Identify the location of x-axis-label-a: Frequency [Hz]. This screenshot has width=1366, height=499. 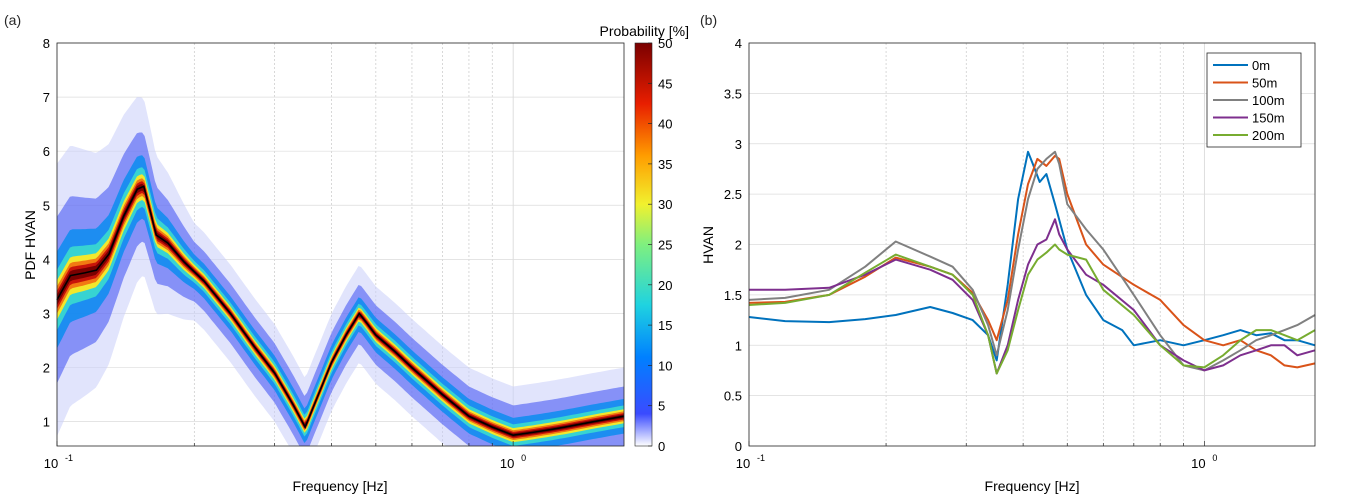
(340, 486).